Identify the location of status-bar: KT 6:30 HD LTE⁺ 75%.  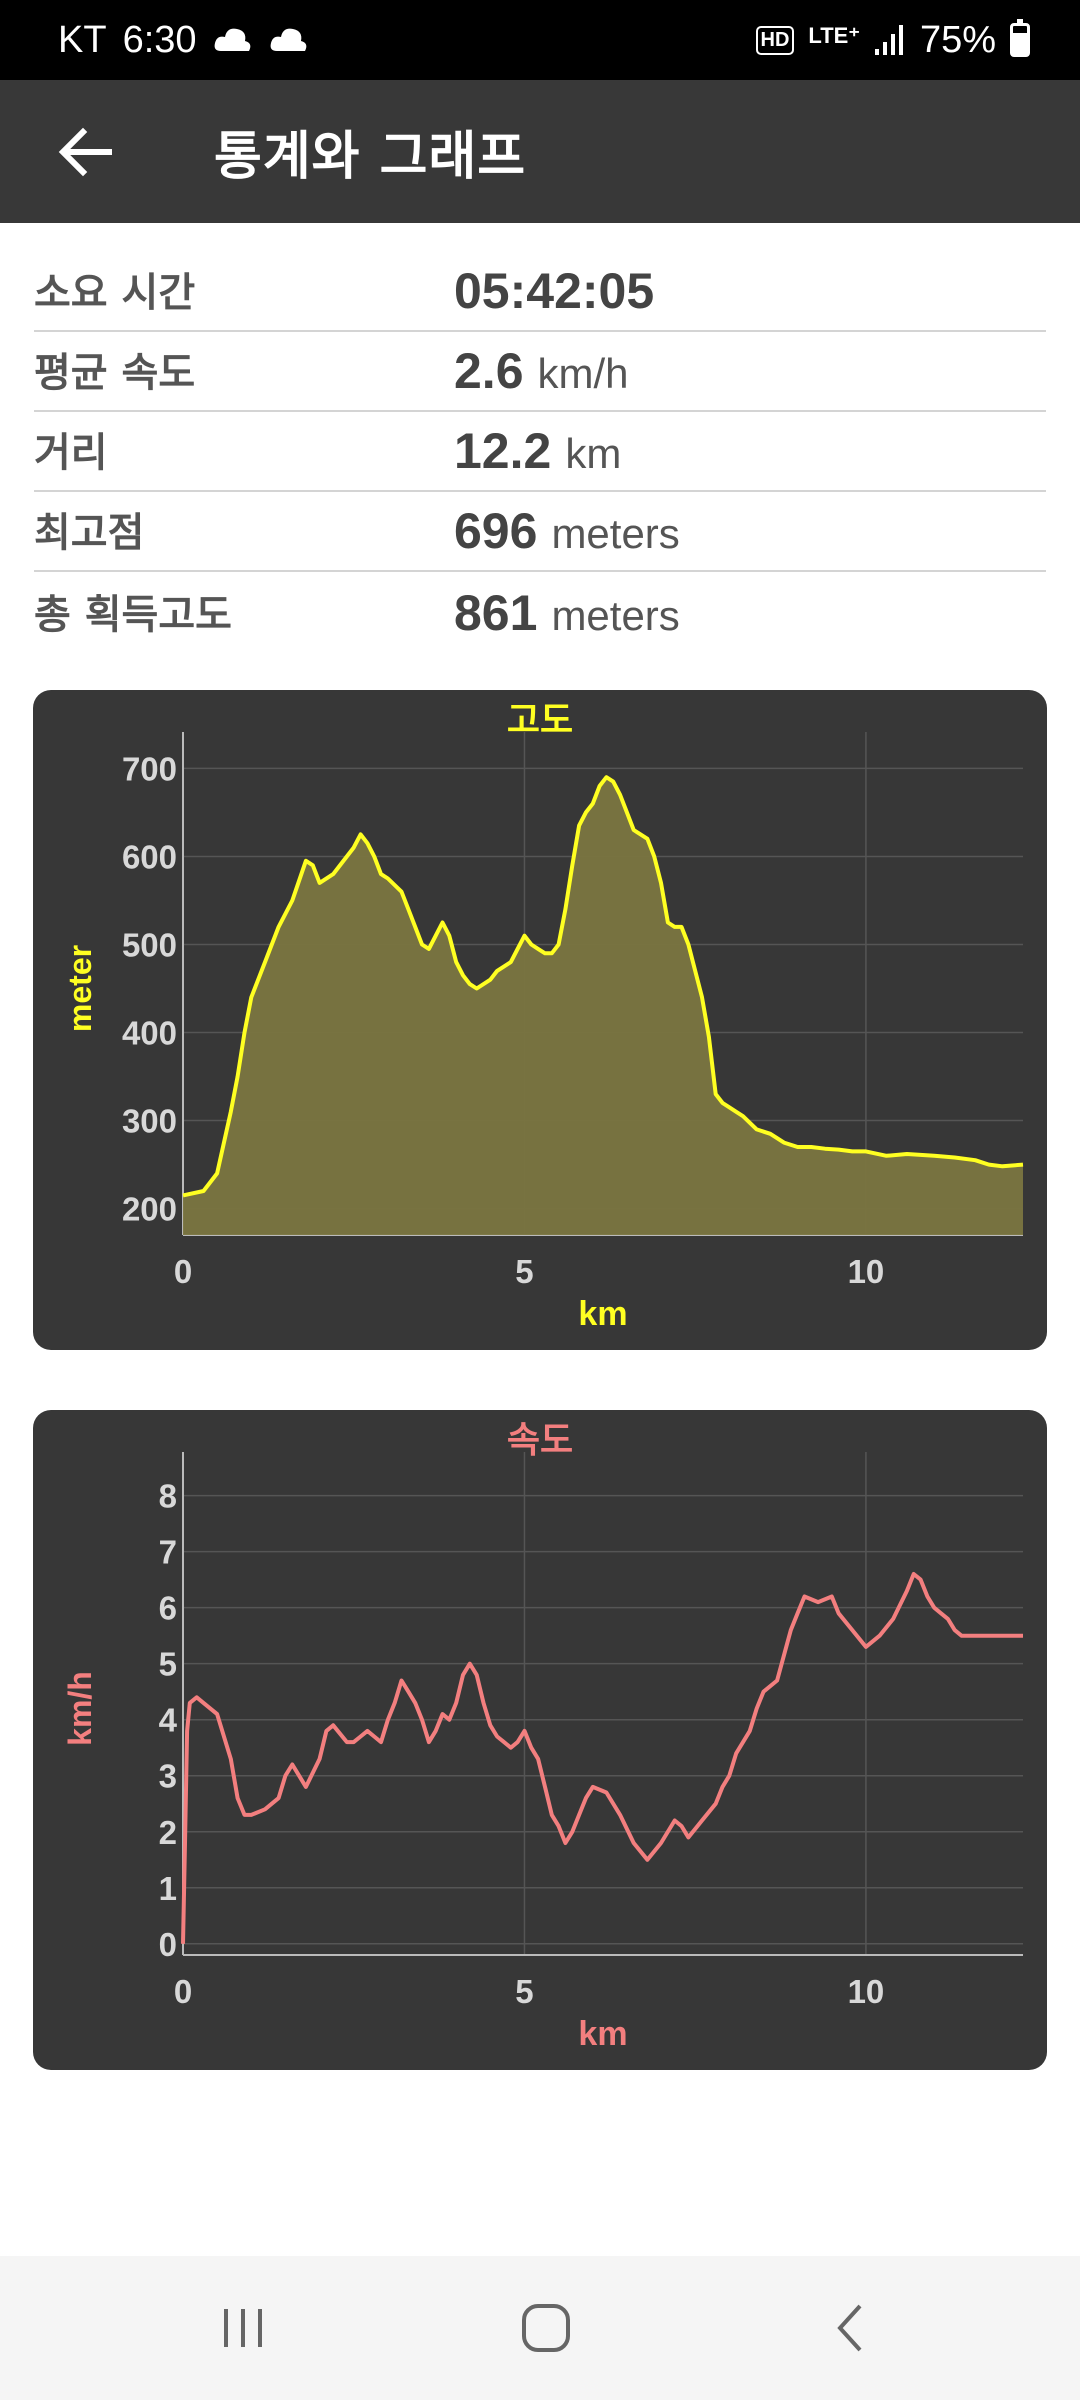
(540, 40).